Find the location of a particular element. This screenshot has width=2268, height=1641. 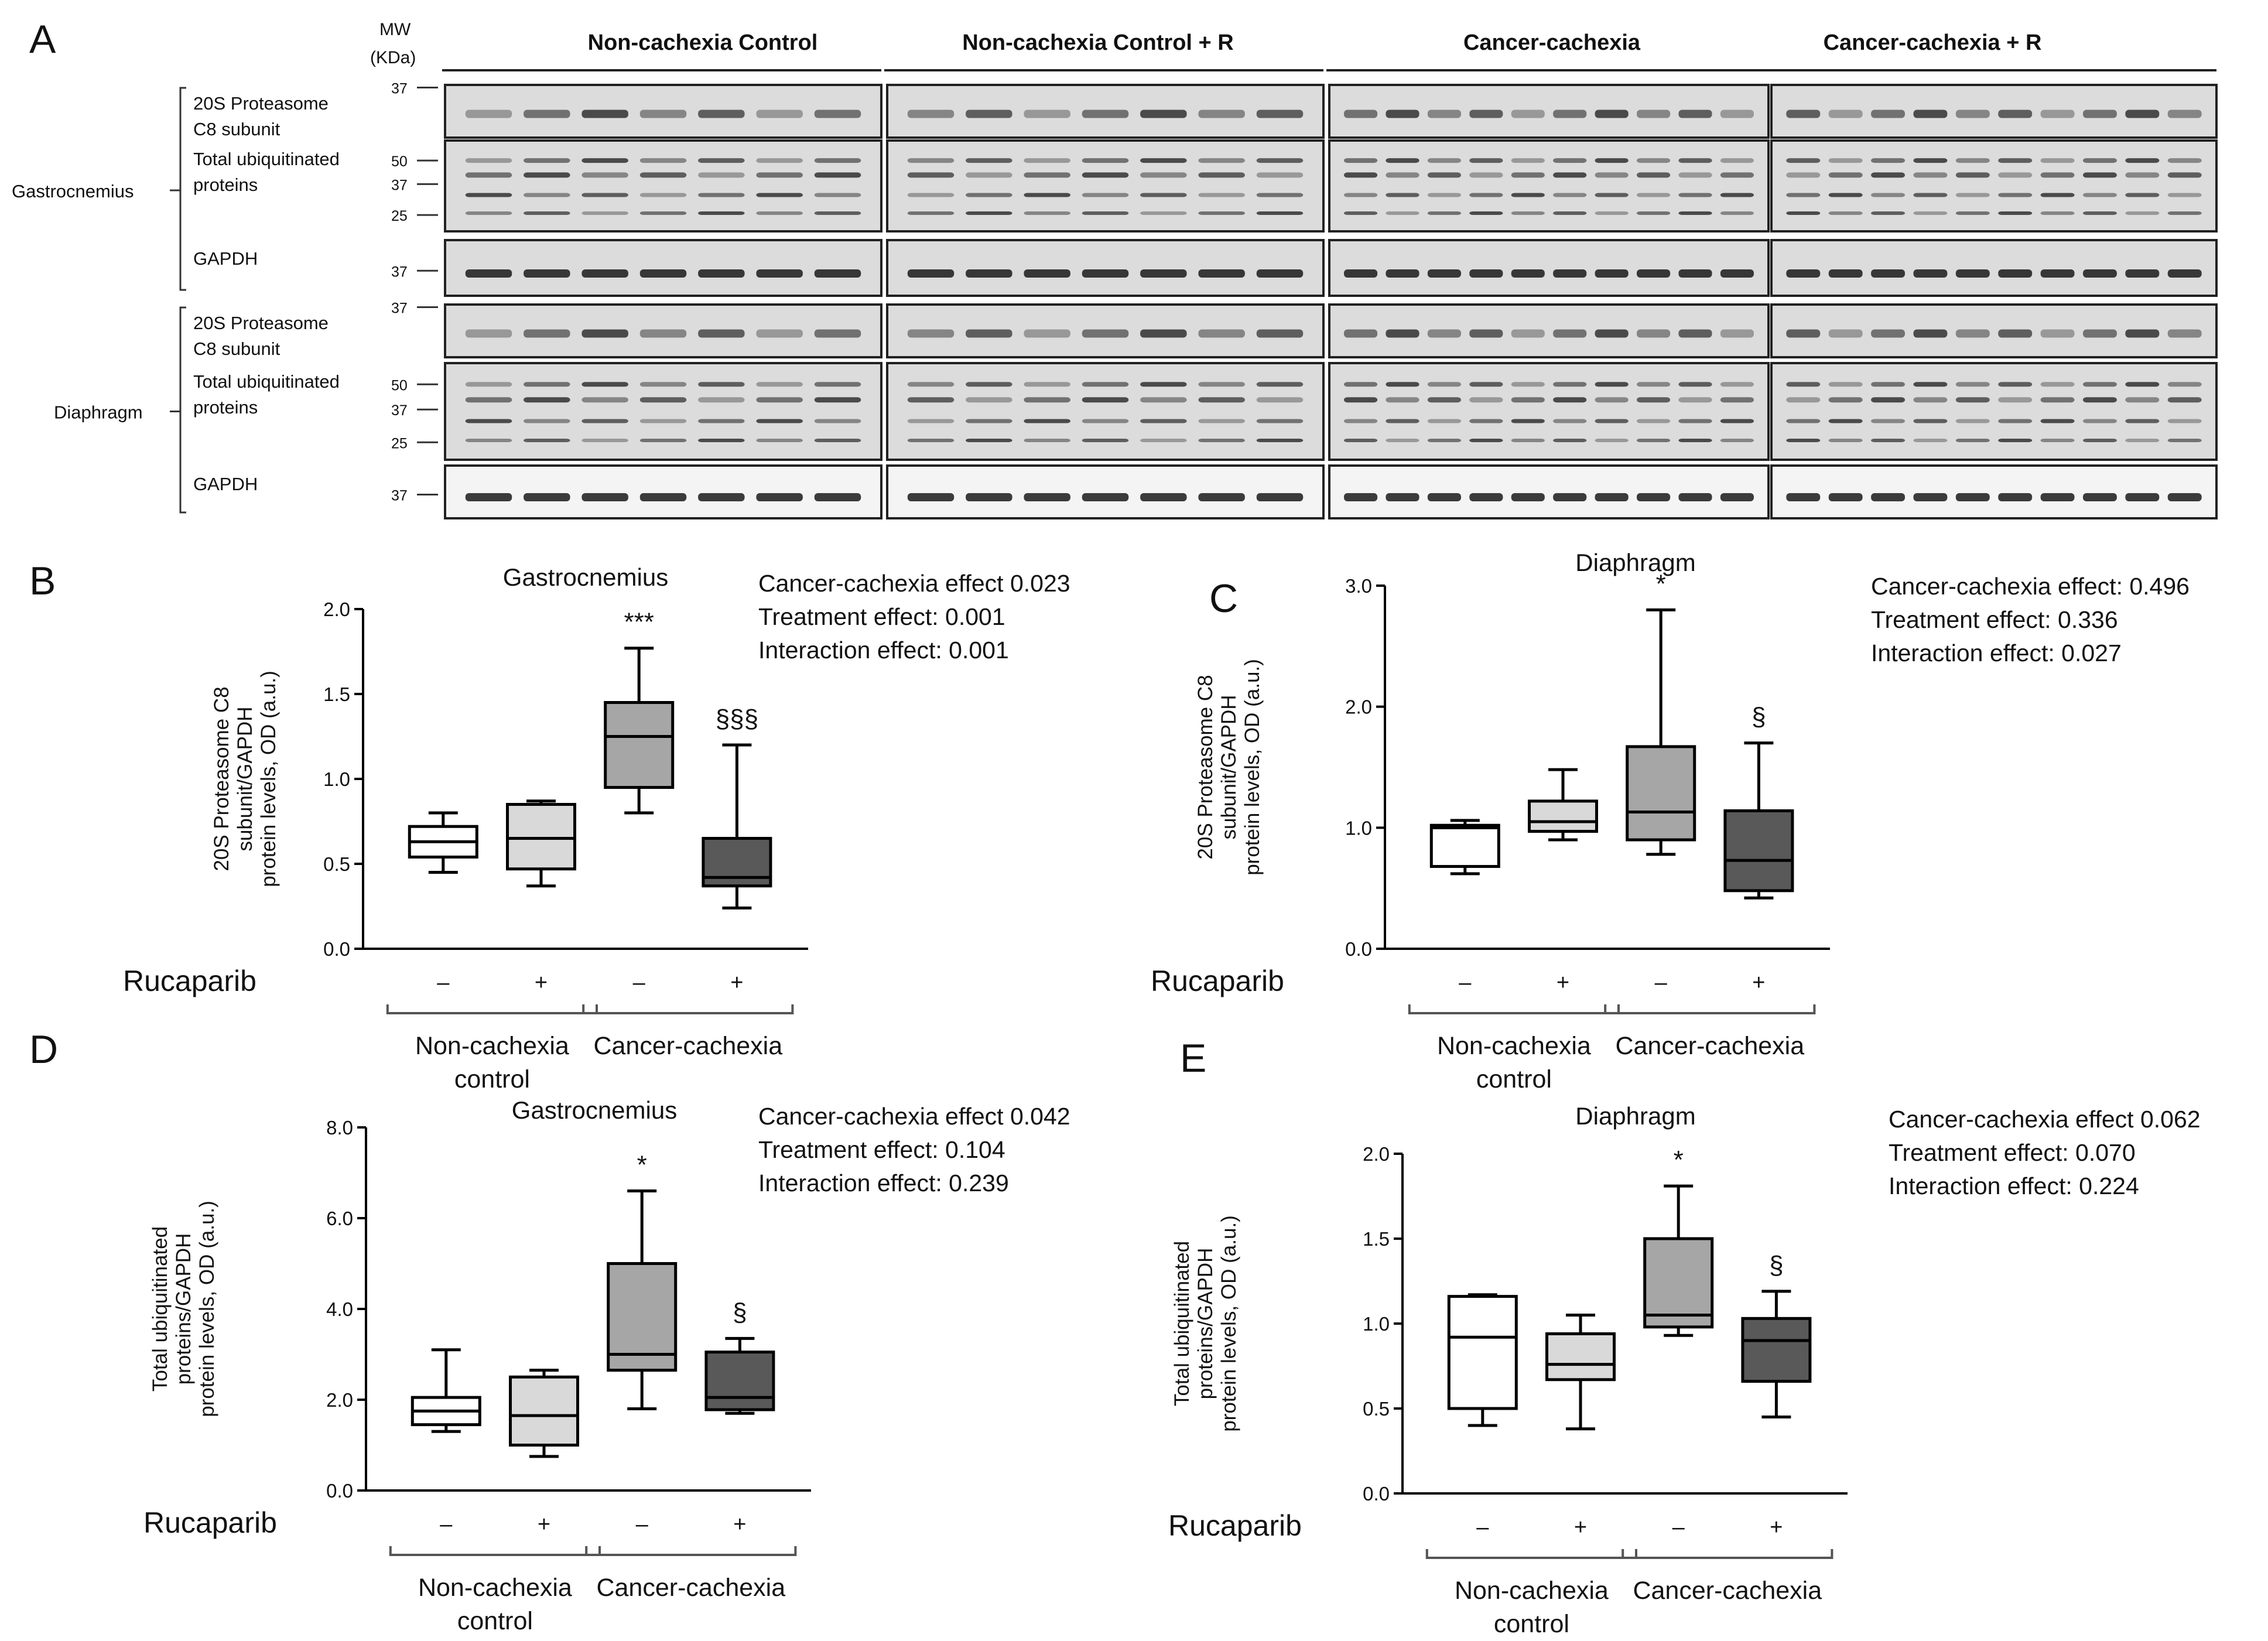

rucaparib-label: Rucaparib is located at coordinates (210, 1522).